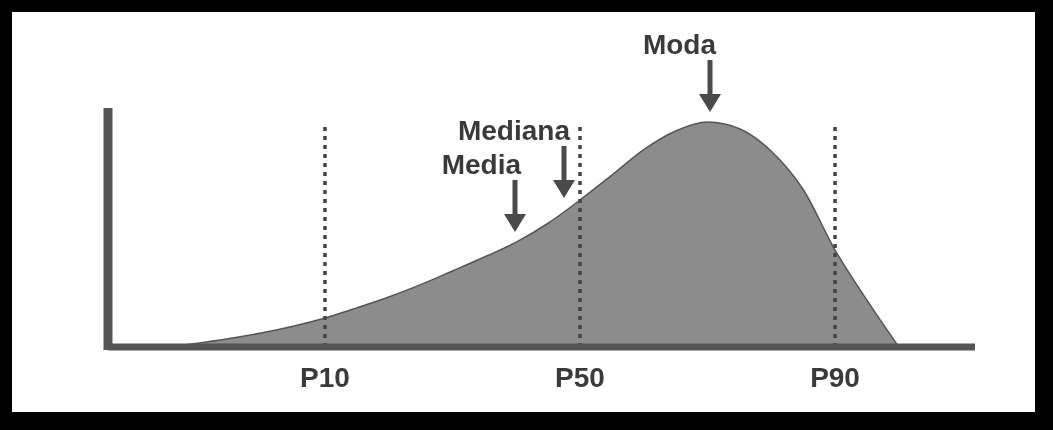  I want to click on annotation: Mediana, so click(514, 130).